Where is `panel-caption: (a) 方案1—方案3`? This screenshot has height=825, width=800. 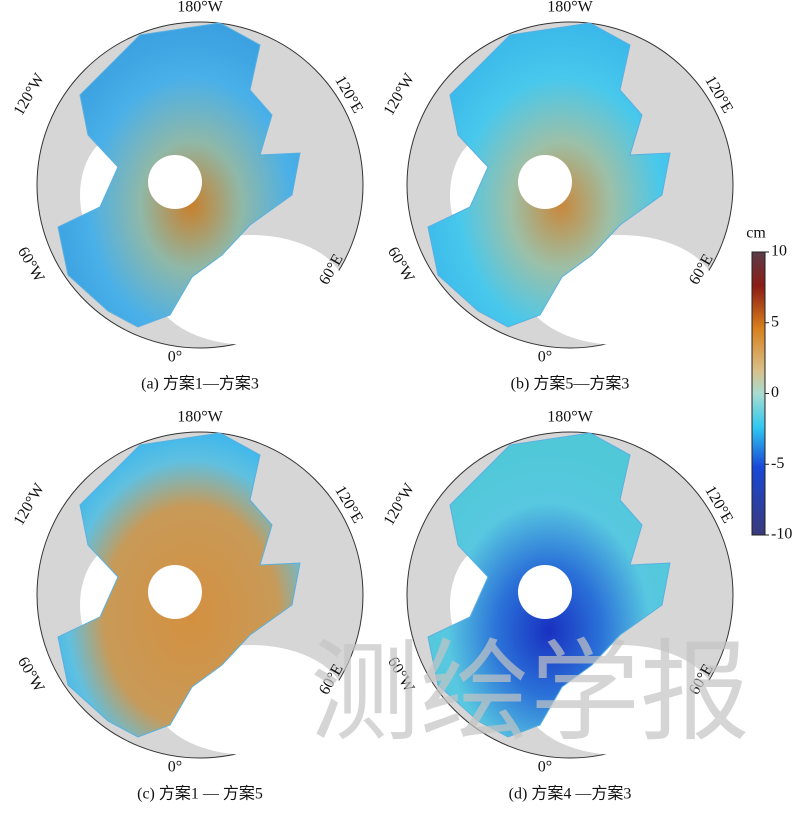 panel-caption: (a) 方案1—方案3 is located at coordinates (200, 384).